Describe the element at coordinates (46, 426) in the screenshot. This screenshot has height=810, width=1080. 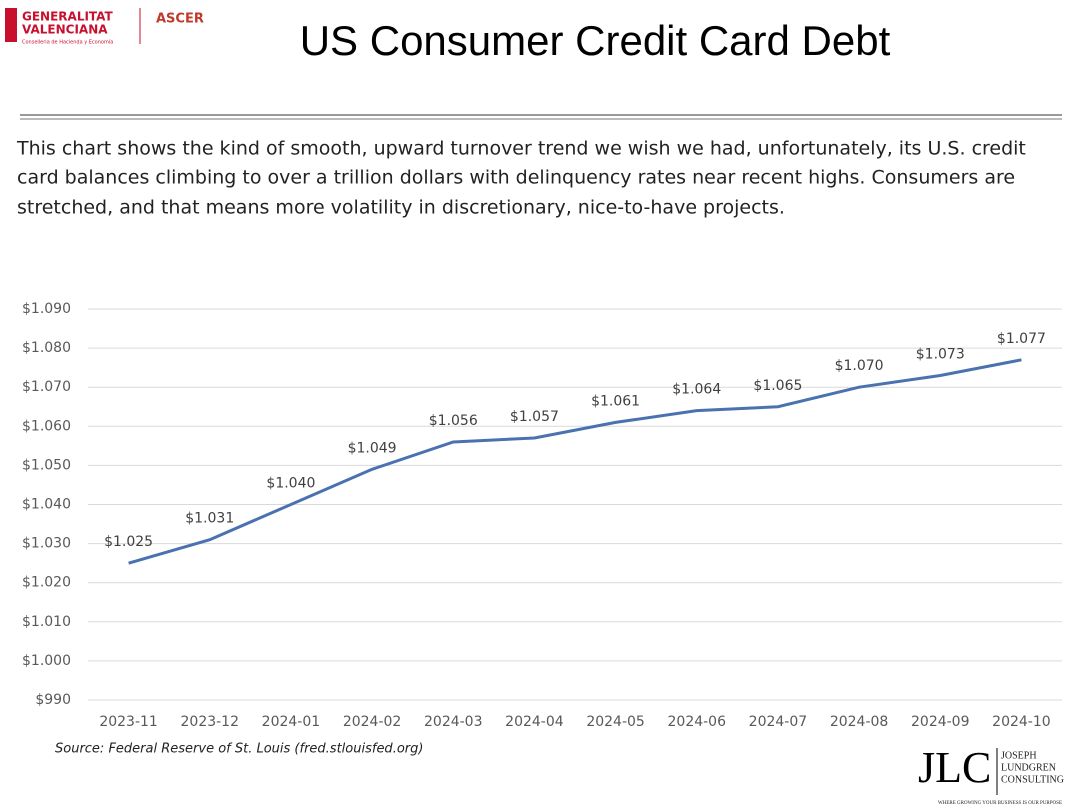
I see `y-tick-label: $1.060` at that location.